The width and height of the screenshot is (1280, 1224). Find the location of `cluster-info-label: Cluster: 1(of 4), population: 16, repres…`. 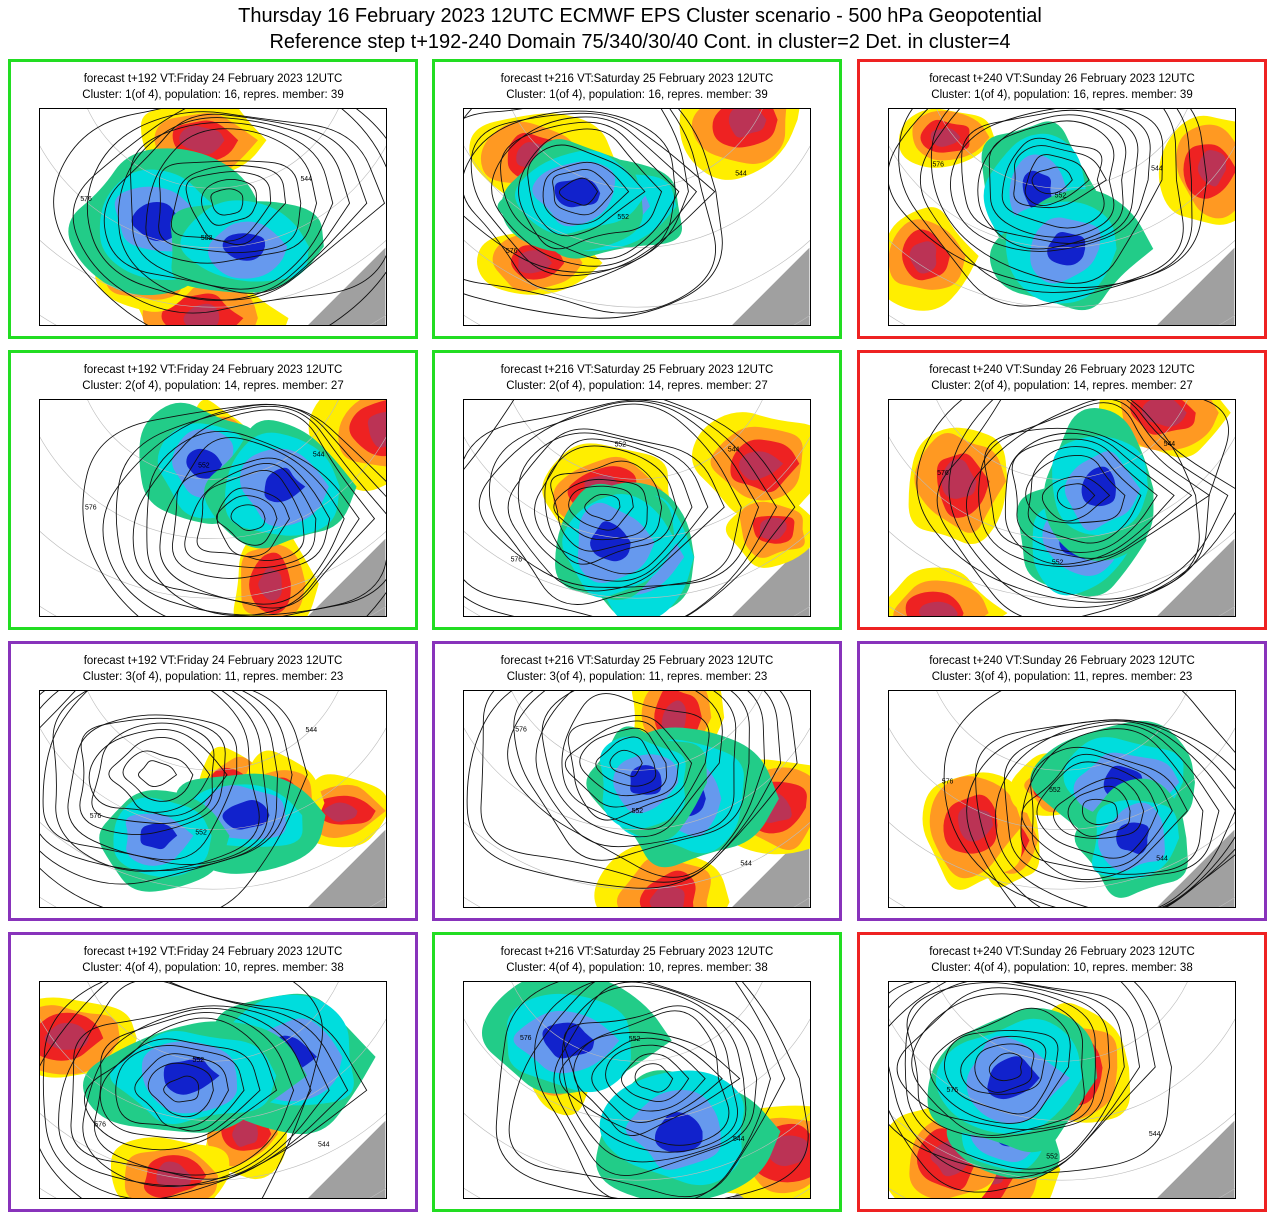

cluster-info-label: Cluster: 1(of 4), population: 16, repres… is located at coordinates (637, 95).